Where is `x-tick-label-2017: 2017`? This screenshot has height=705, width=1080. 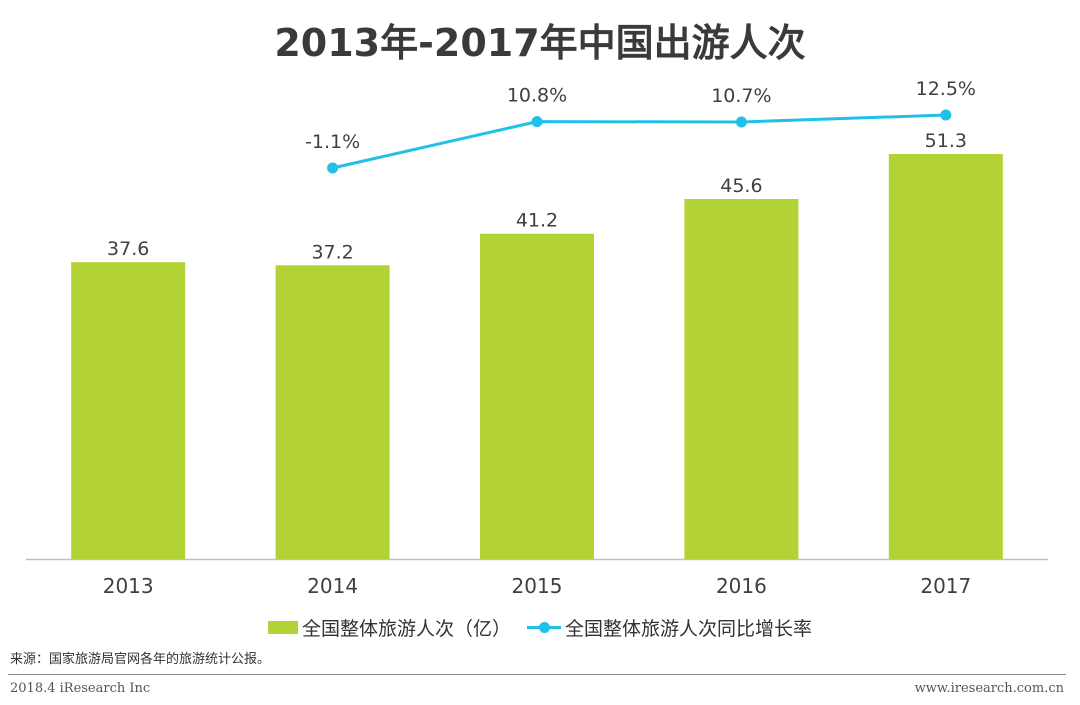 x-tick-label-2017: 2017 is located at coordinates (945, 586).